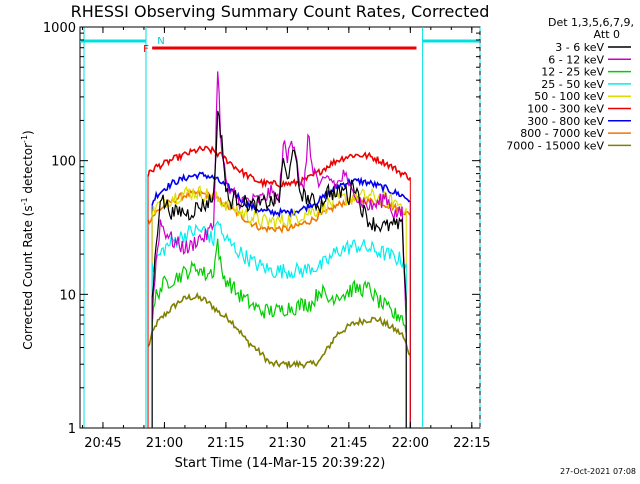 This screenshot has width=640, height=484. What do you see at coordinates (59, 28) in the screenshot?
I see `y-tick-label-3: 1000` at bounding box center [59, 28].